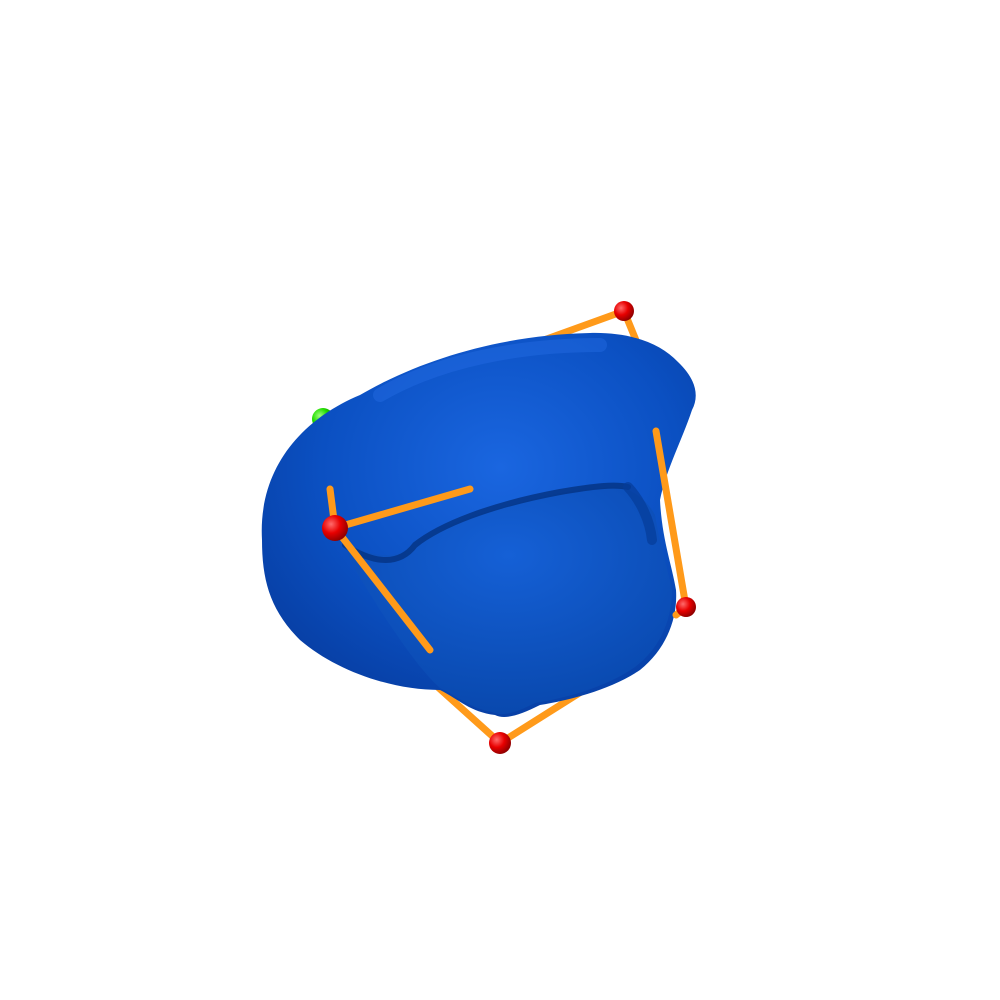 The width and height of the screenshot is (1000, 1000). What do you see at coordinates (508, 601) in the screenshot?
I see `mesh-inner-surface` at bounding box center [508, 601].